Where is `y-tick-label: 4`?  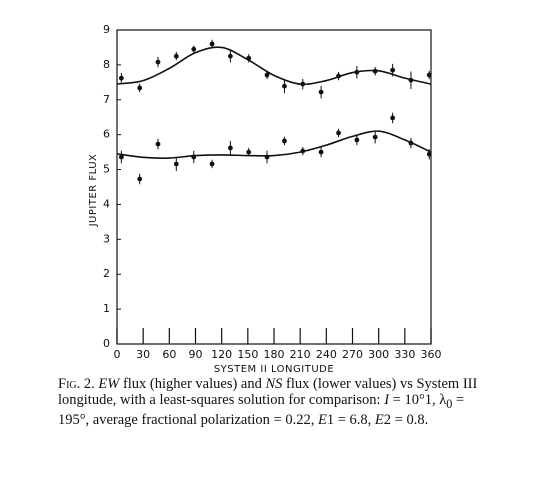 y-tick-label: 4 is located at coordinates (106, 203).